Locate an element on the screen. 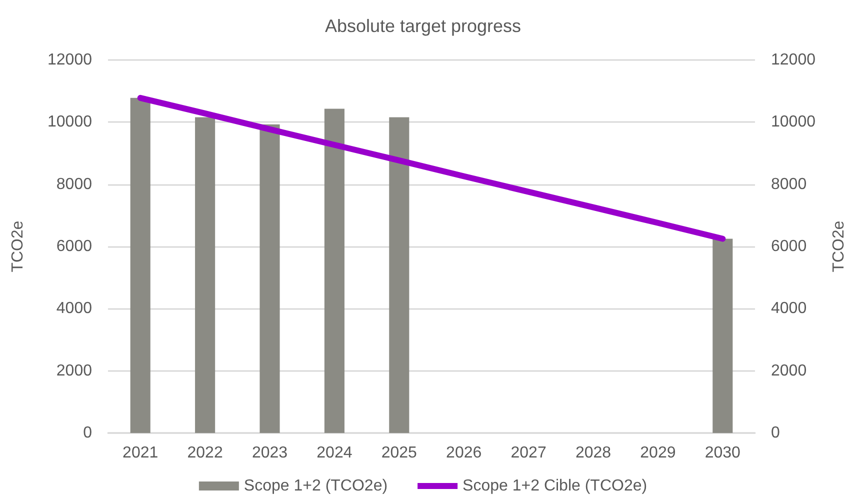 The image size is (846, 499). y2-tick-label: 10000 is located at coordinates (793, 122).